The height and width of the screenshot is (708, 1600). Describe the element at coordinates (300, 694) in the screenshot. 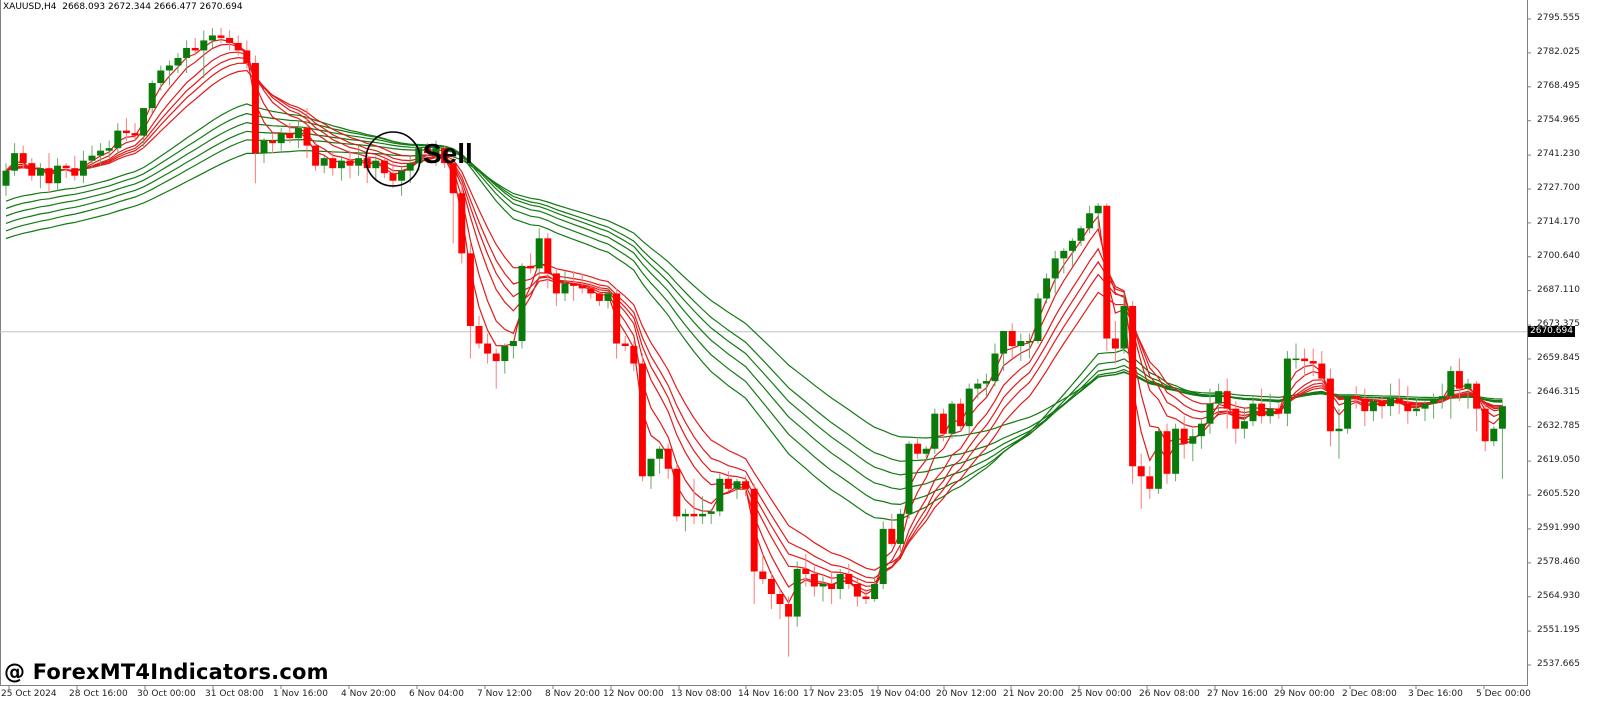

I see `time-axis-label: 1 Nov 16:00` at that location.